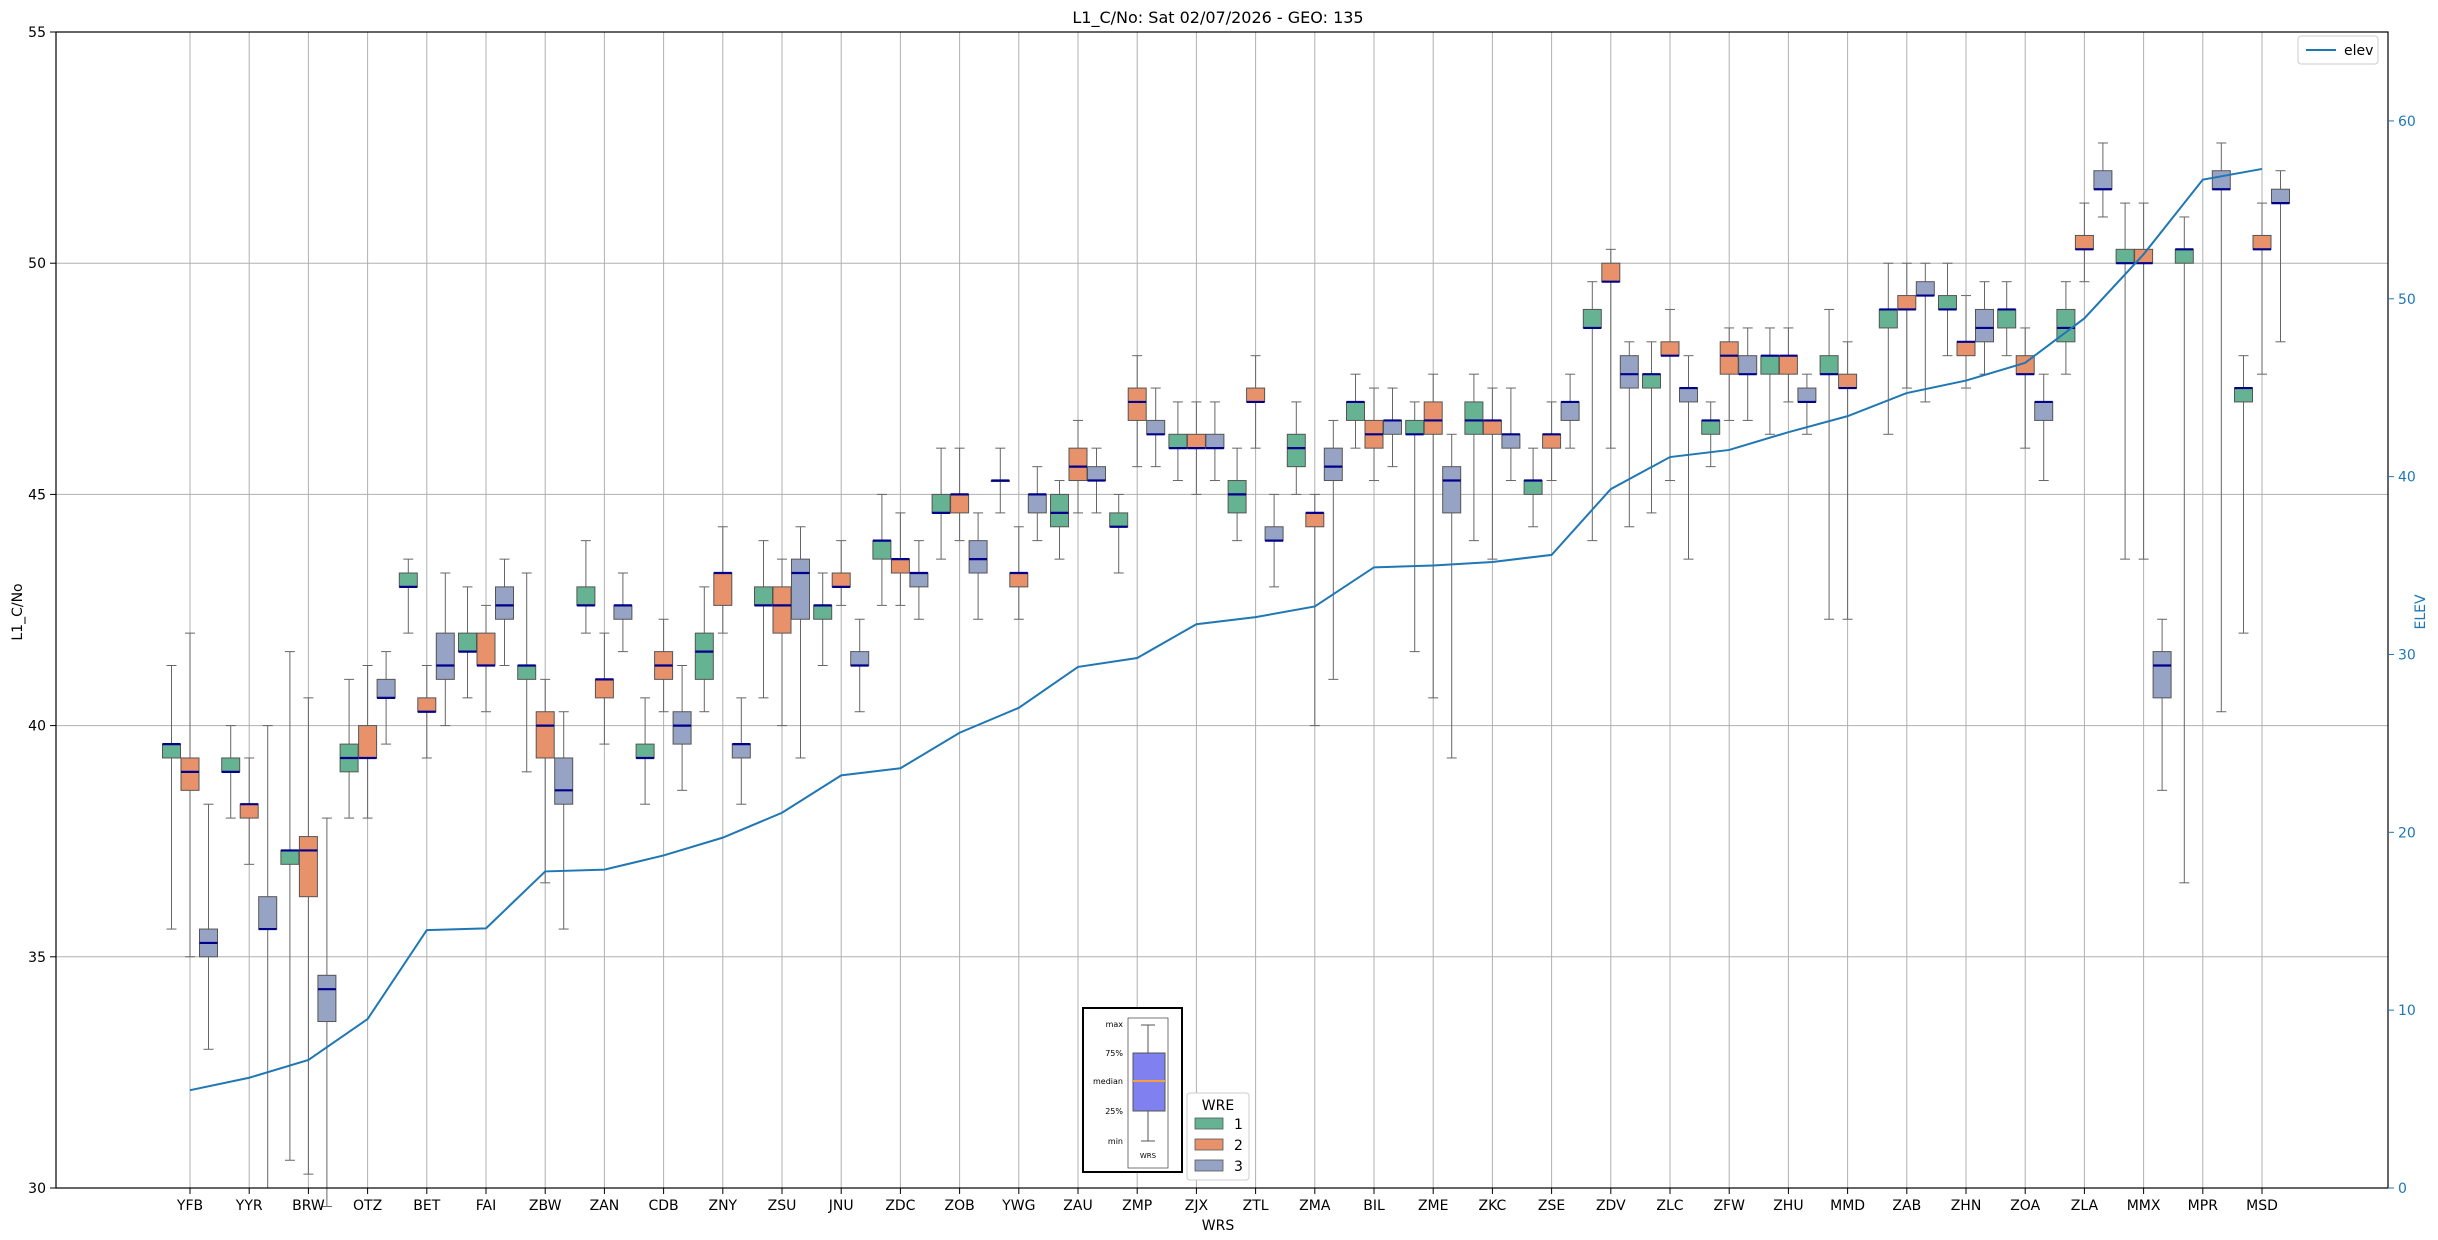 This screenshot has height=1240, width=2438. What do you see at coordinates (1217, 18) in the screenshot?
I see `chart-title: L1_C/No: Sat 02/07/2026 - GEO: 135` at bounding box center [1217, 18].